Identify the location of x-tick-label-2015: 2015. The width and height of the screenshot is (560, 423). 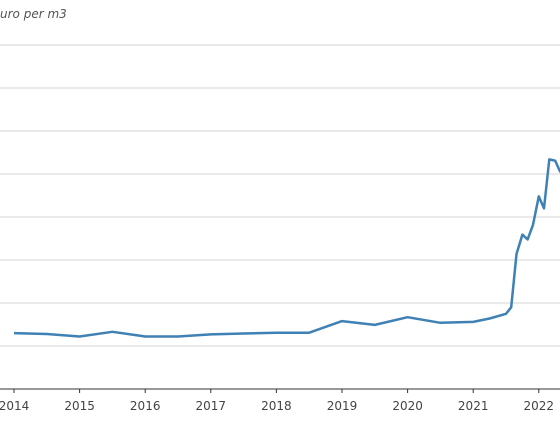
(79, 406).